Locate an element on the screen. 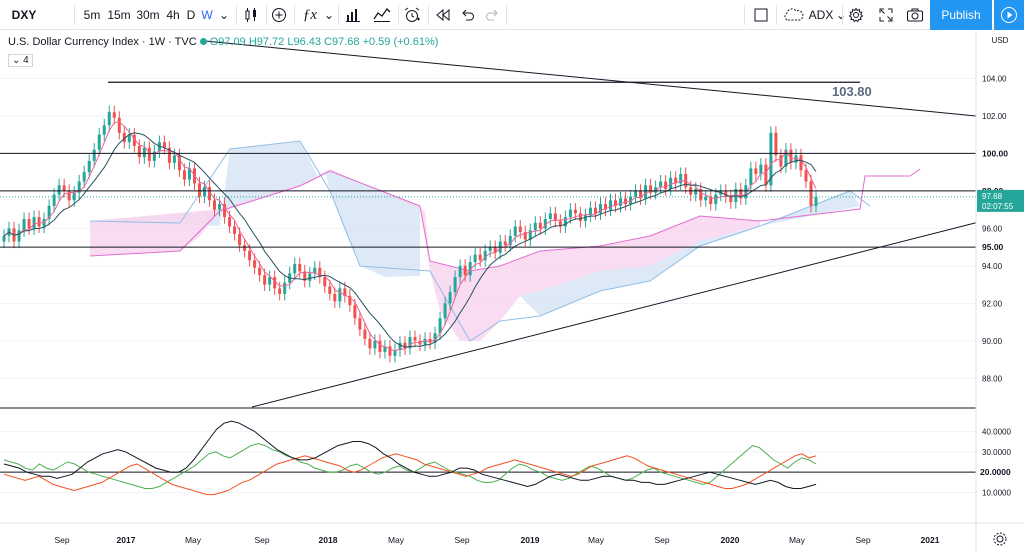  redo-button is located at coordinates (492, 15).